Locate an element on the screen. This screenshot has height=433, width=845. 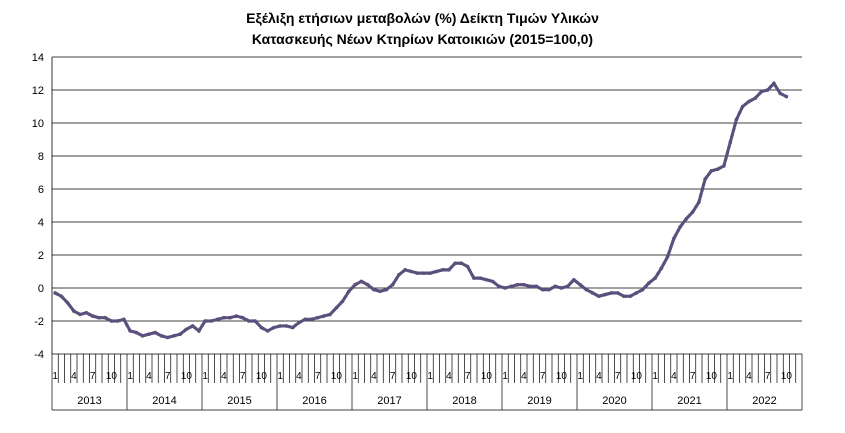
y-tick-label: 14 is located at coordinates (38, 58).